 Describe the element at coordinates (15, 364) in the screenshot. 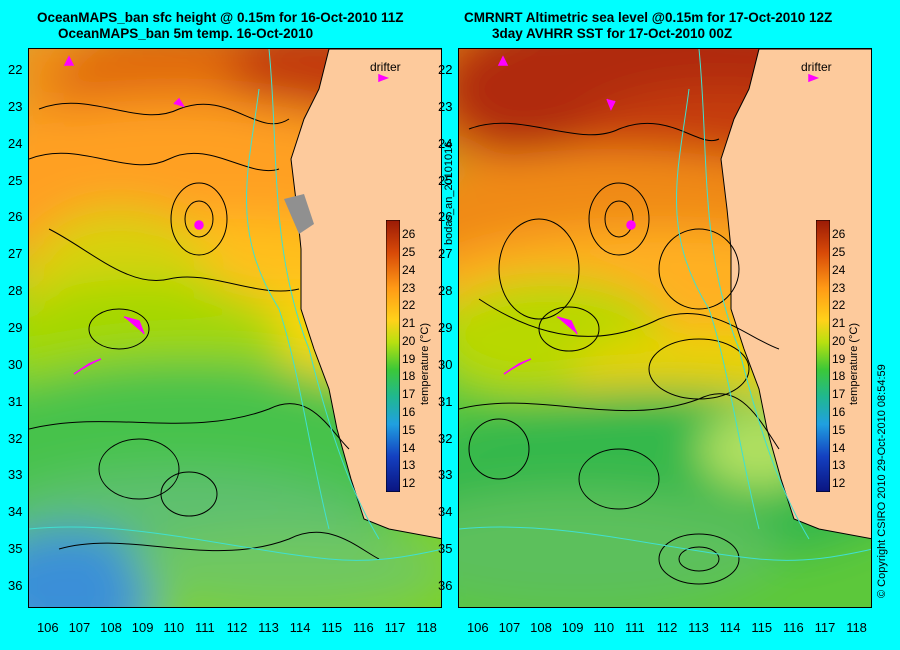

I see `left-lat-tick: 30` at that location.